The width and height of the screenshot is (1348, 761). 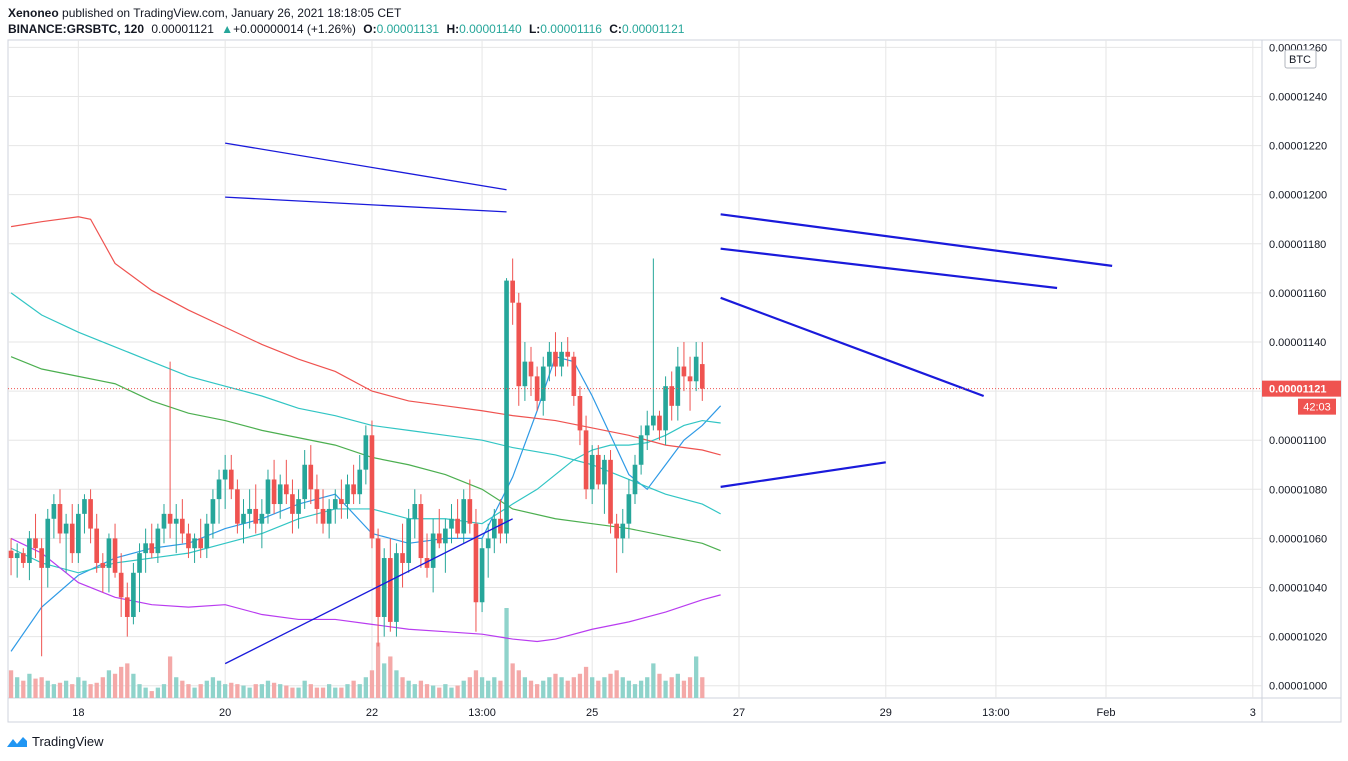 I want to click on open-value: 0.00001131, so click(x=408, y=29).